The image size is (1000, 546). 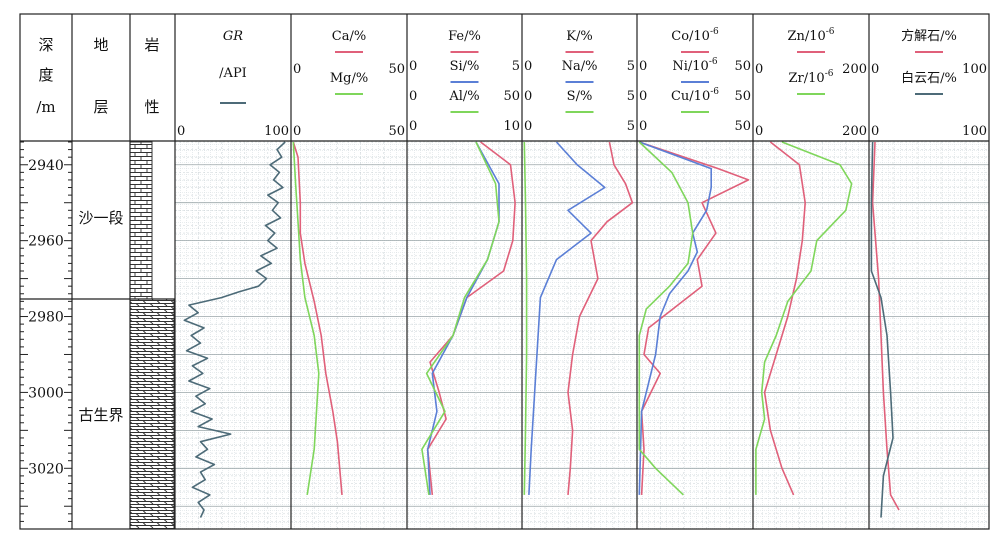 What do you see at coordinates (46, 318) in the screenshot?
I see `depth-tick-label: 2980` at bounding box center [46, 318].